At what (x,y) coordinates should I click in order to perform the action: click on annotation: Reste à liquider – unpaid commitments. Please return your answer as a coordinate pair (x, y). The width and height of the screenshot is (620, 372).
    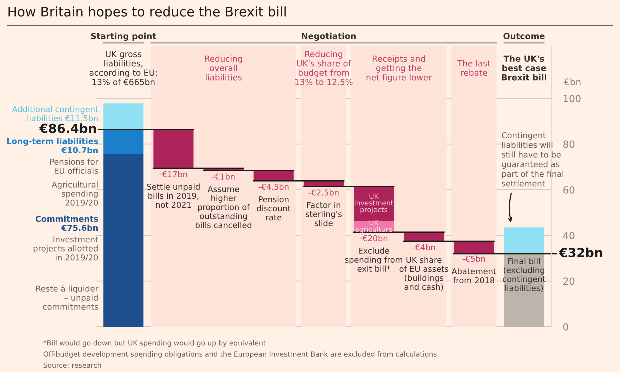
    Looking at the image, I should click on (67, 297).